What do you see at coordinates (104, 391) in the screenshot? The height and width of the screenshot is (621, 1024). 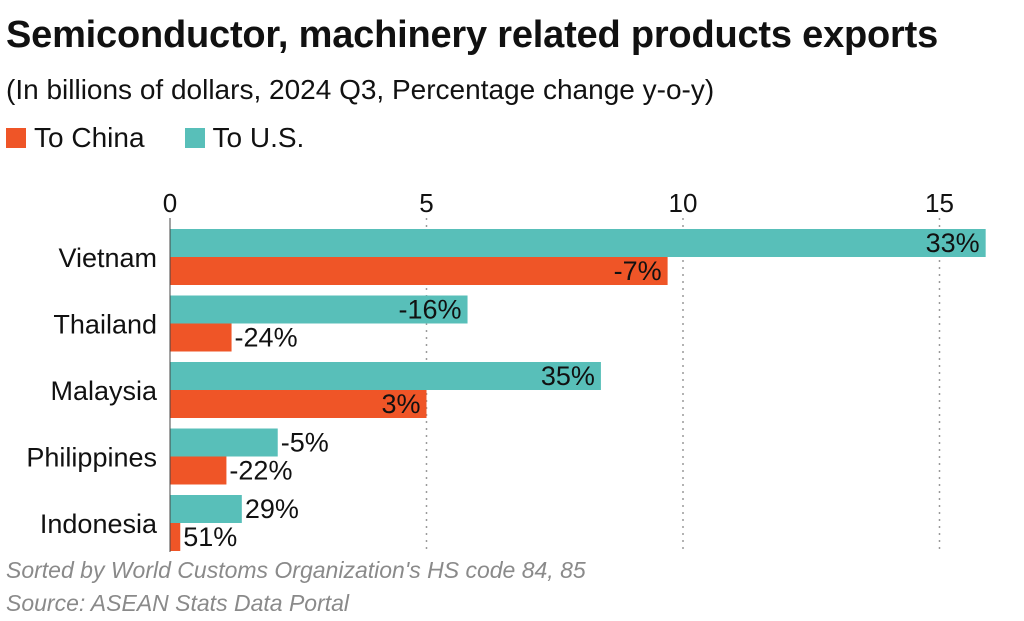 I see `category-label-malaysia: Malaysia` at bounding box center [104, 391].